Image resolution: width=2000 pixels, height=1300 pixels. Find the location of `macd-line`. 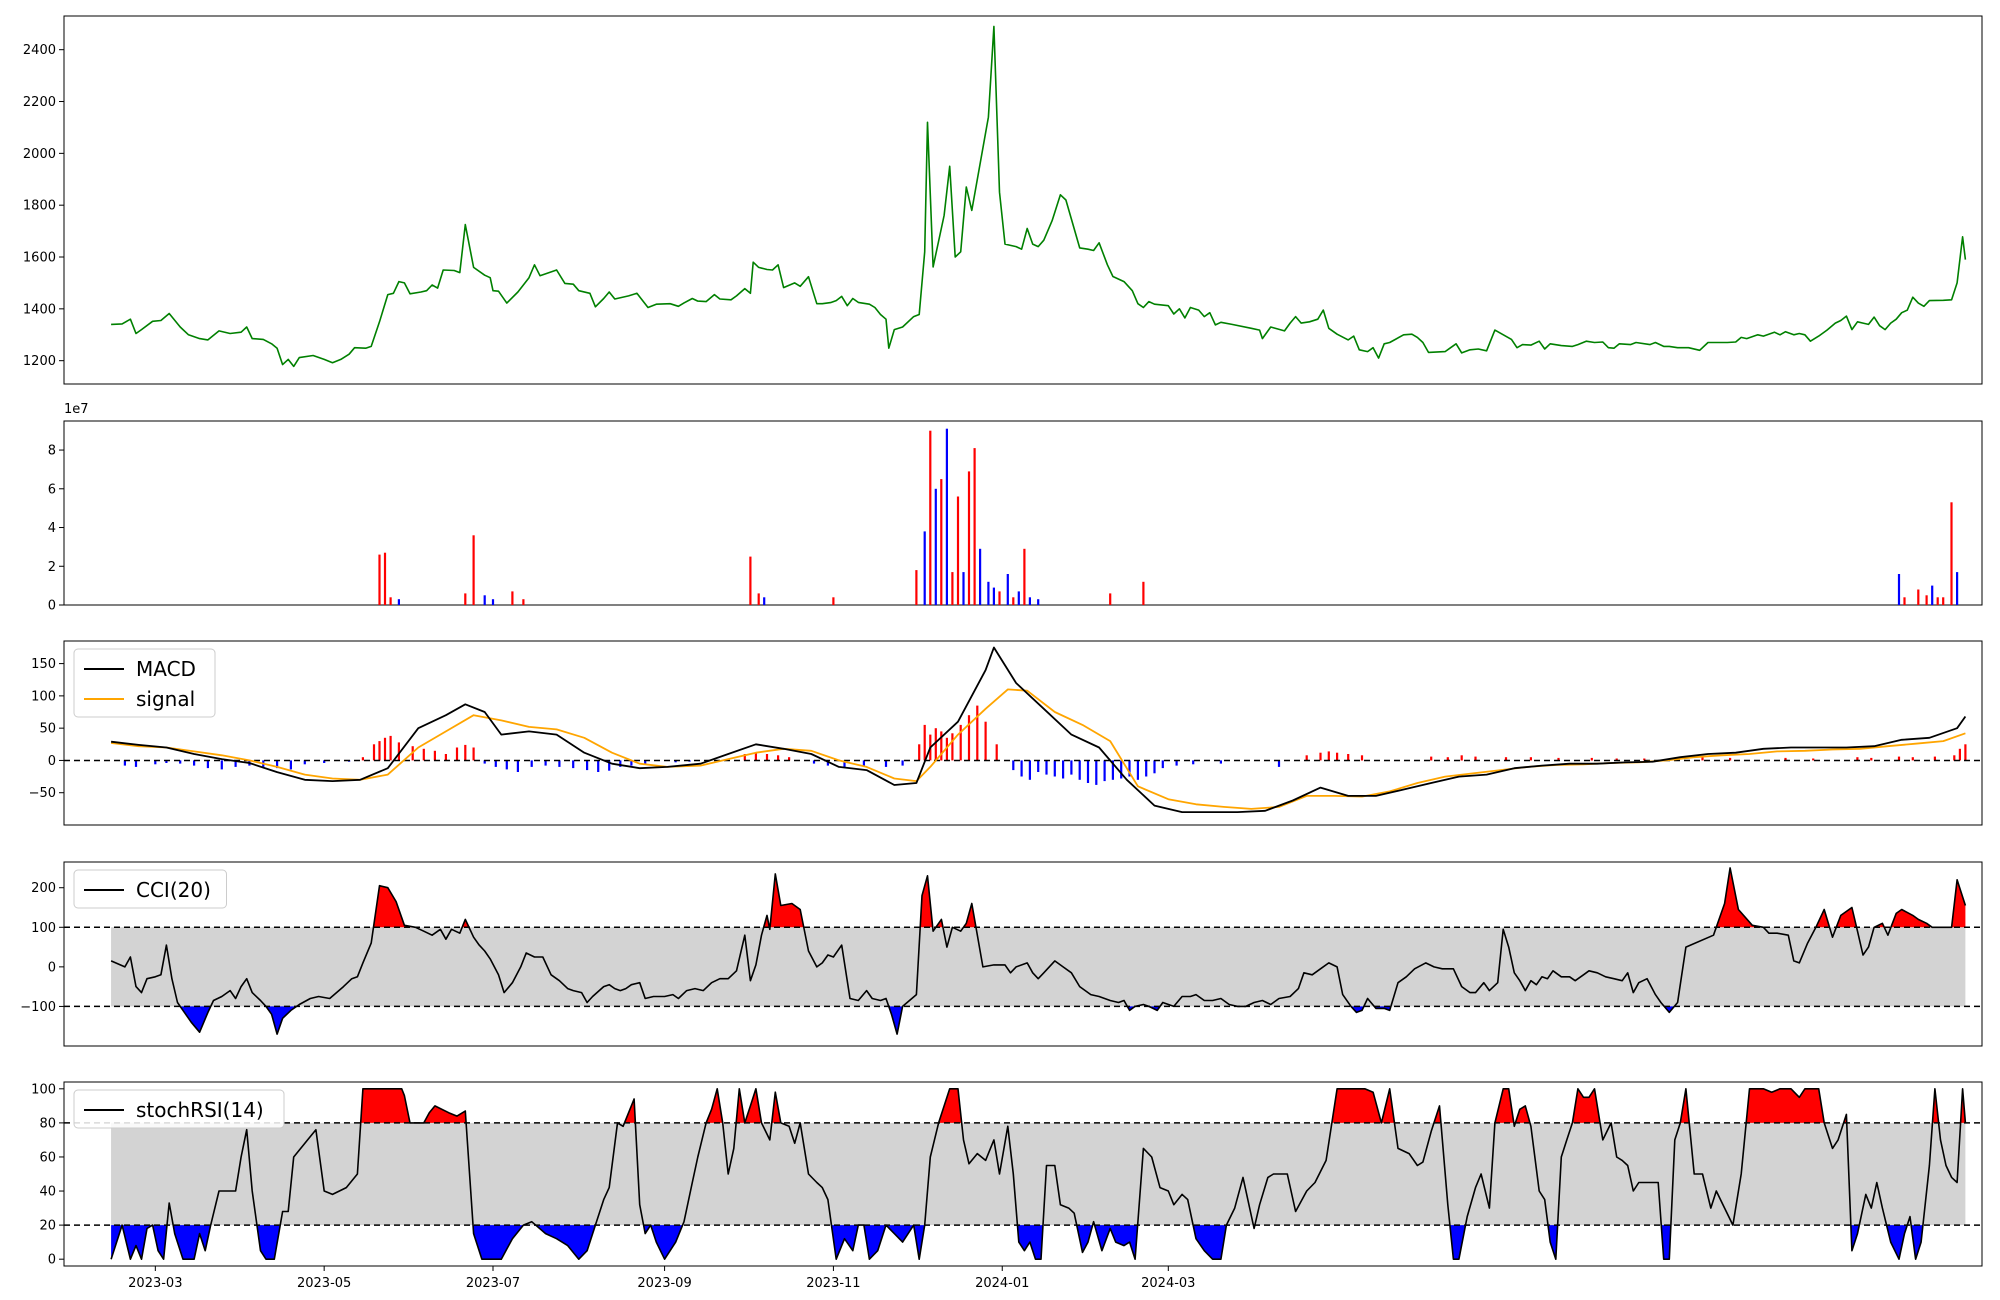

macd-line is located at coordinates (1038, 729).